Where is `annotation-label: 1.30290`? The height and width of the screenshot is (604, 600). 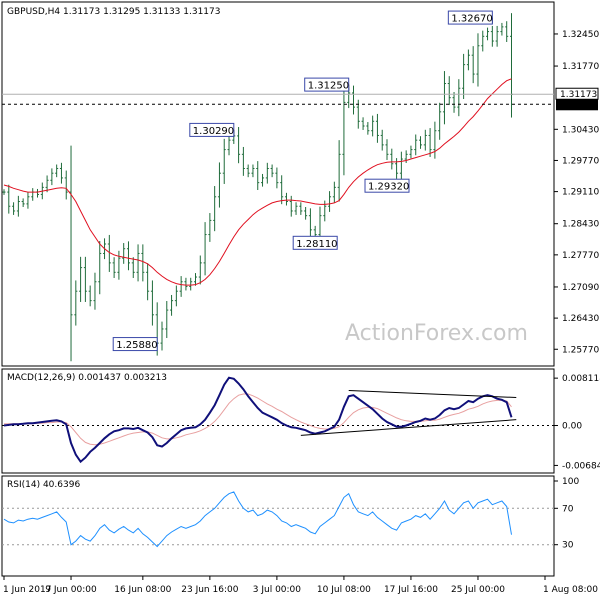
annotation-label: 1.30290 is located at coordinates (213, 131).